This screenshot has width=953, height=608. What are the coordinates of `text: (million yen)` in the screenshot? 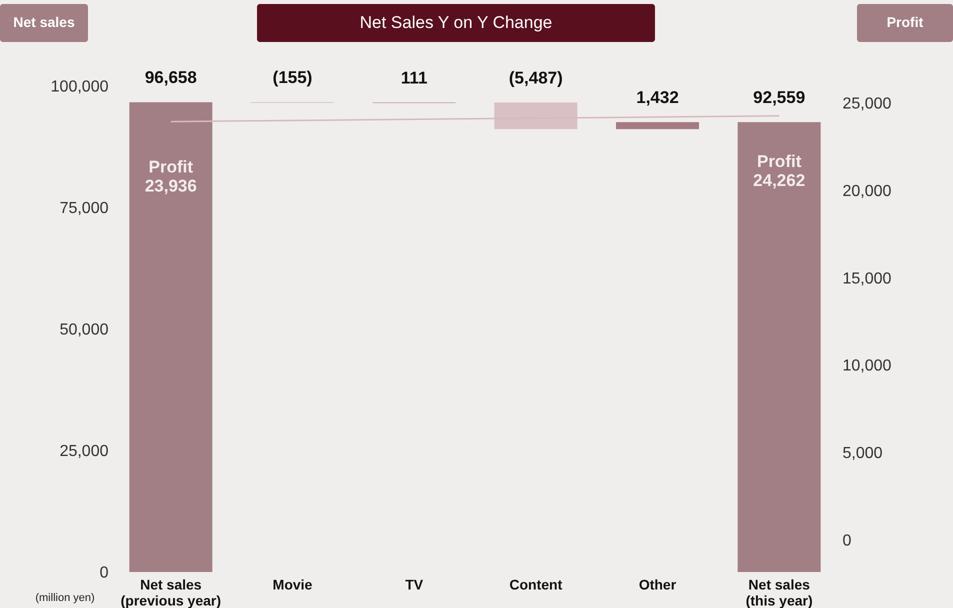 It's located at (65, 598).